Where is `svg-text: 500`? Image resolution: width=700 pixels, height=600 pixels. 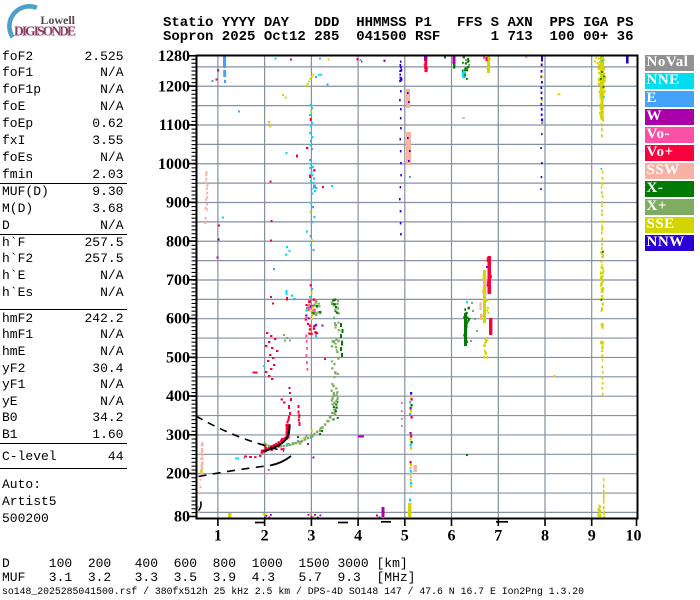 svg-text: 500 is located at coordinates (178, 358).